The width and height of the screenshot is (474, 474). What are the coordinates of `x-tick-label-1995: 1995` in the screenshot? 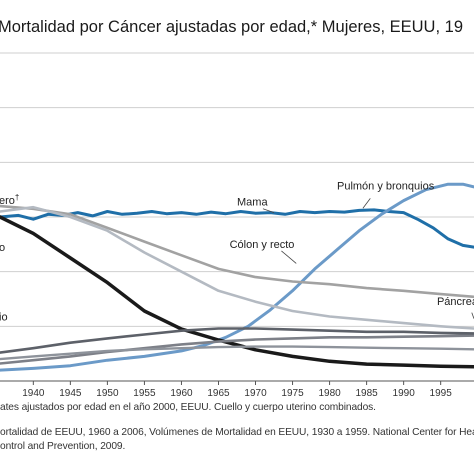 It's located at (441, 393).